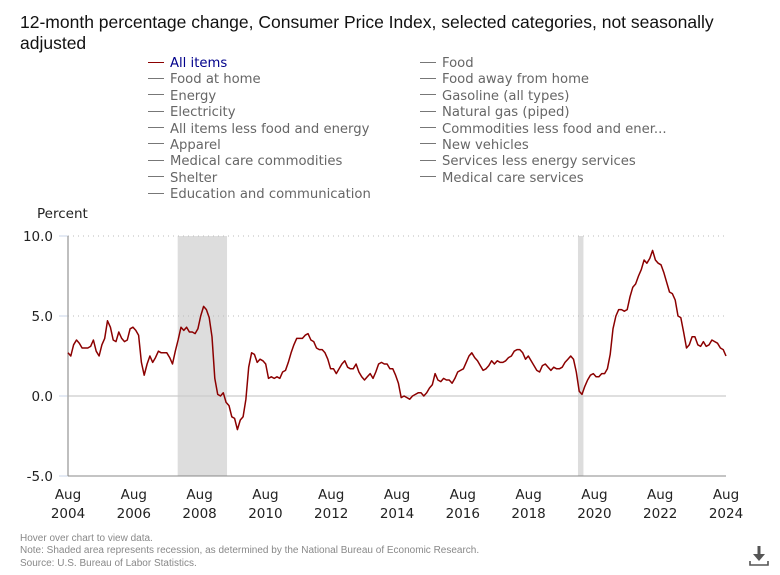 This screenshot has height=575, width=780. What do you see at coordinates (516, 80) in the screenshot?
I see `legend-label: Food away from home` at bounding box center [516, 80].